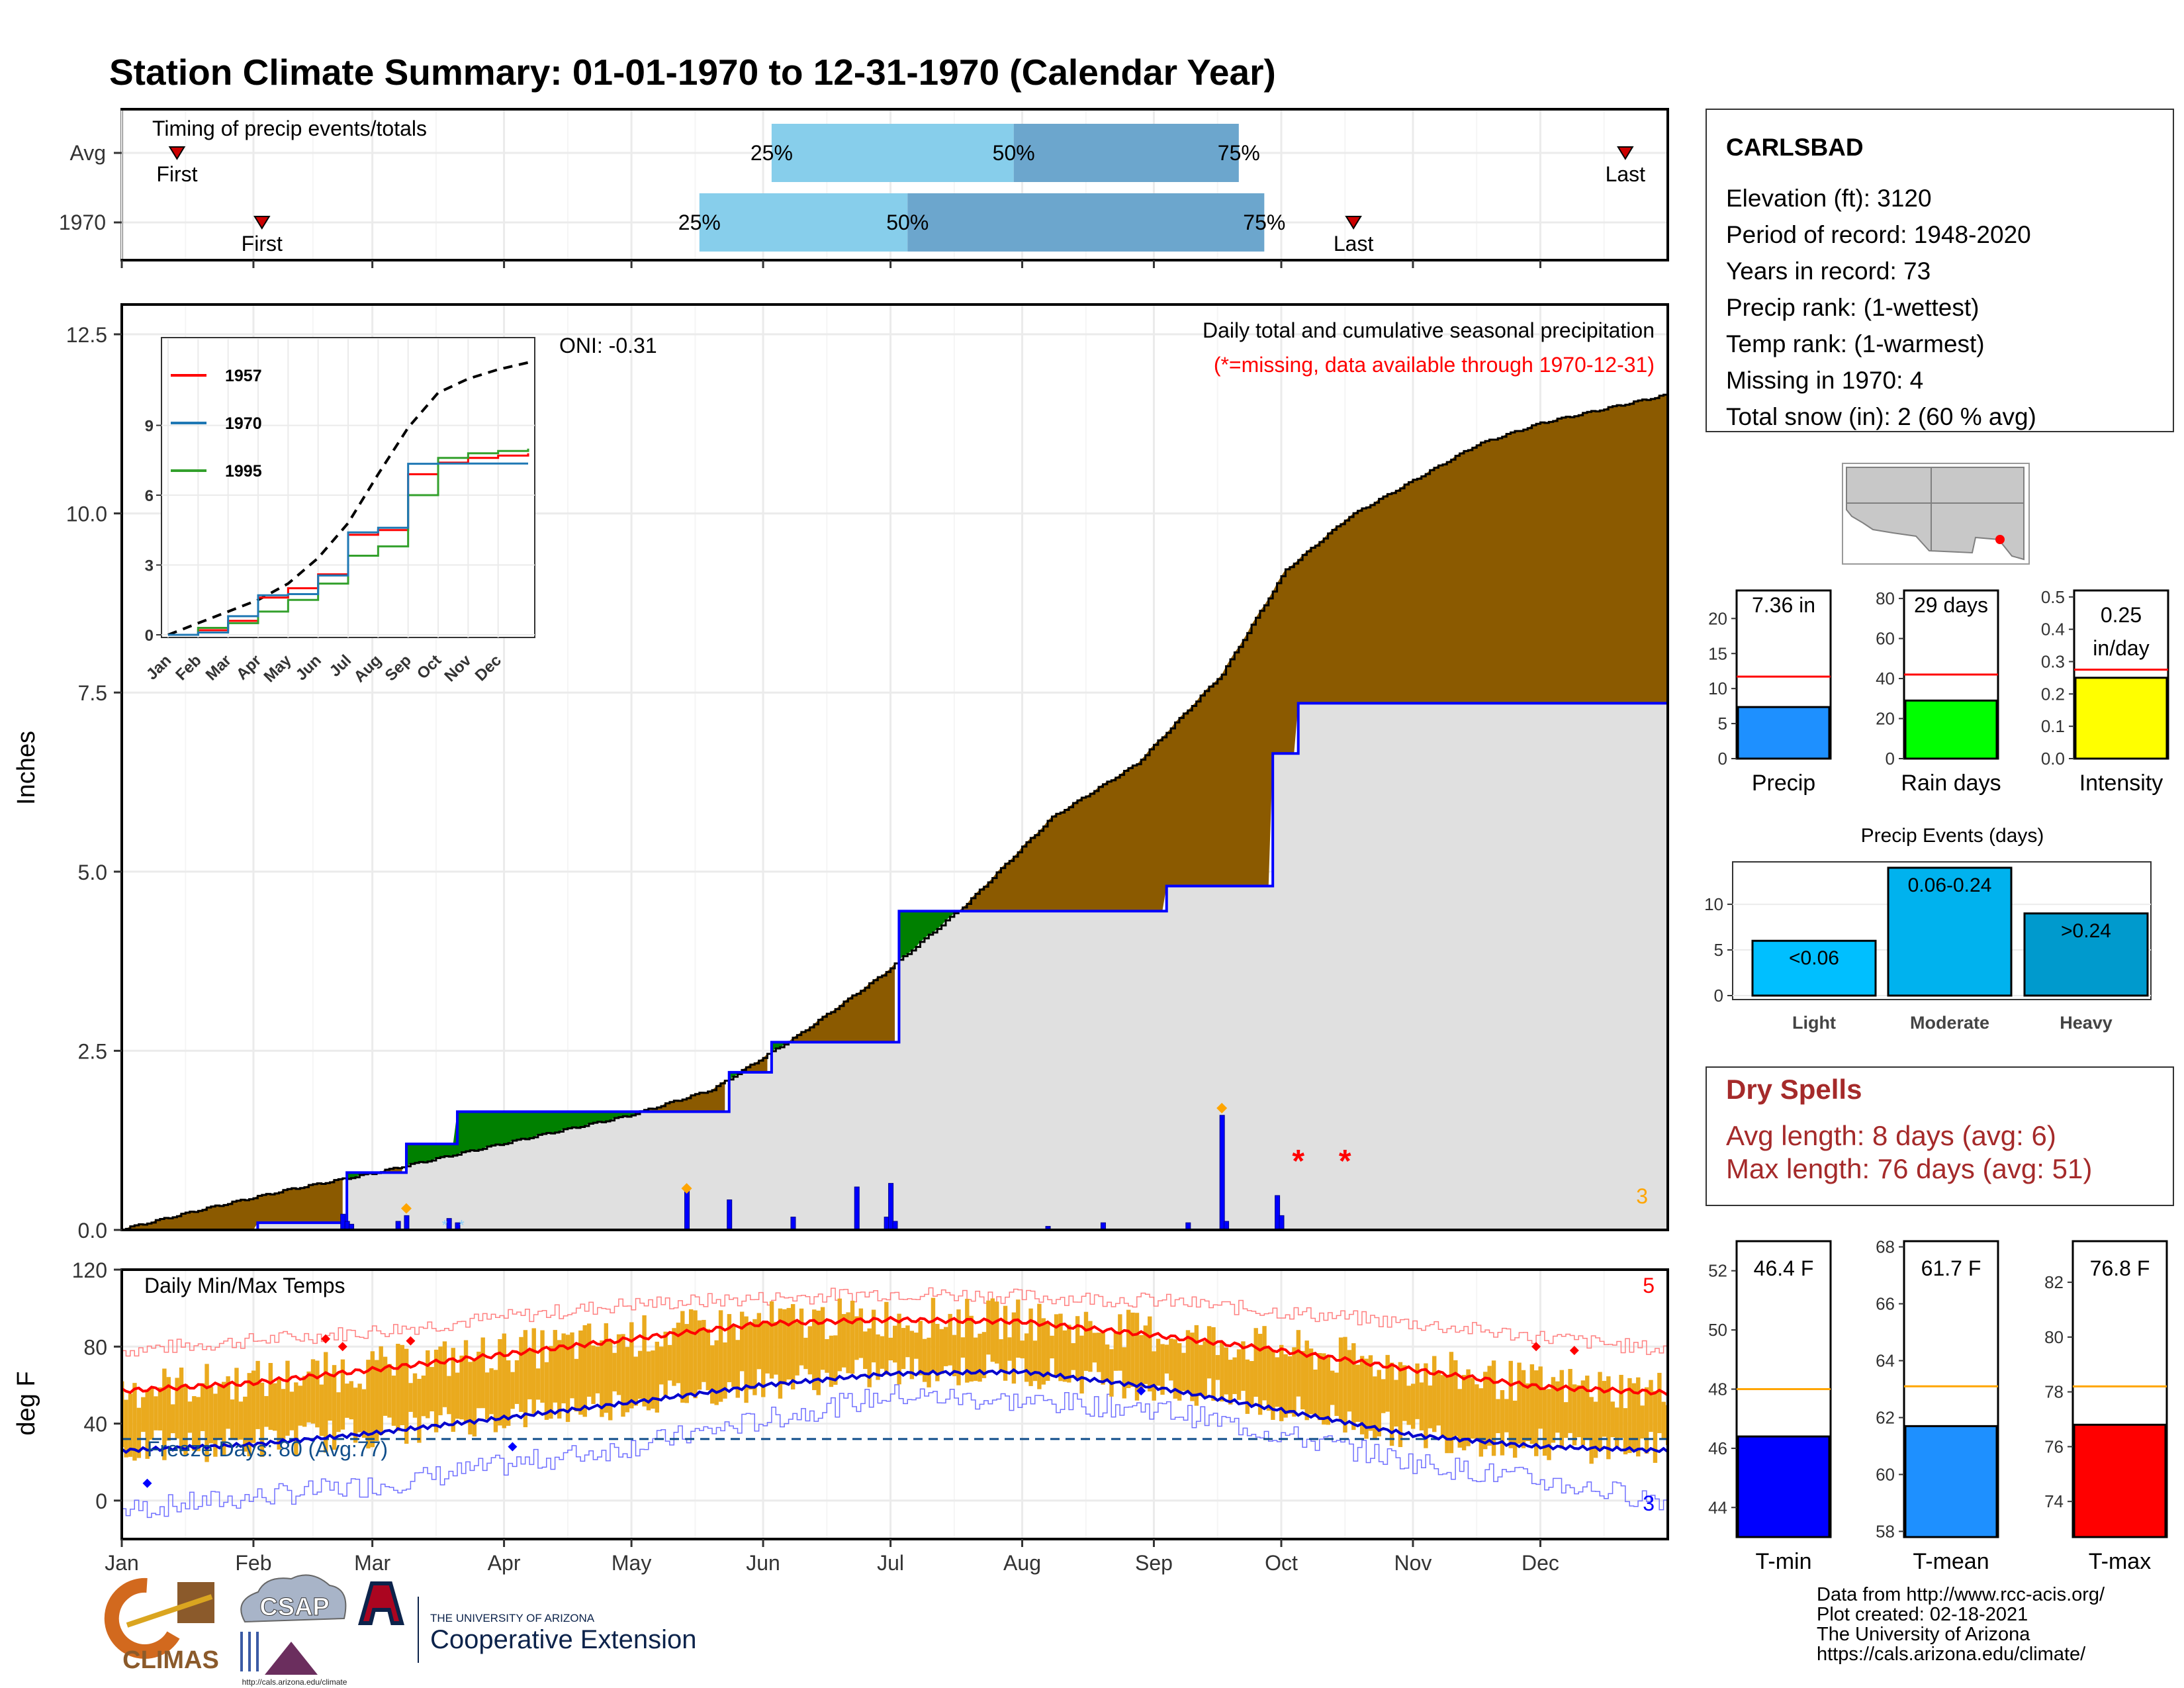 The width and height of the screenshot is (2184, 1688). What do you see at coordinates (89, 1270) in the screenshot?
I see `temp-y-tick-label: 120` at bounding box center [89, 1270].